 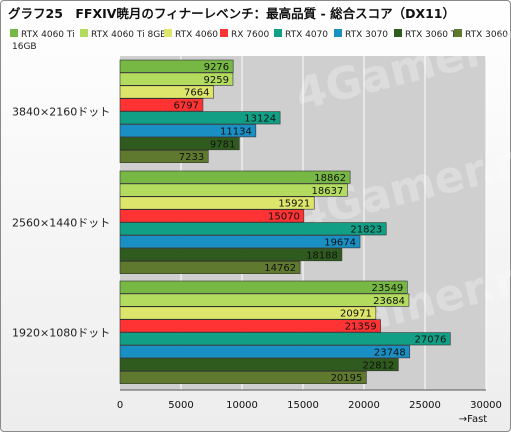 What do you see at coordinates (250, 35) in the screenshot?
I see `legend-label: RX 7600` at bounding box center [250, 35].